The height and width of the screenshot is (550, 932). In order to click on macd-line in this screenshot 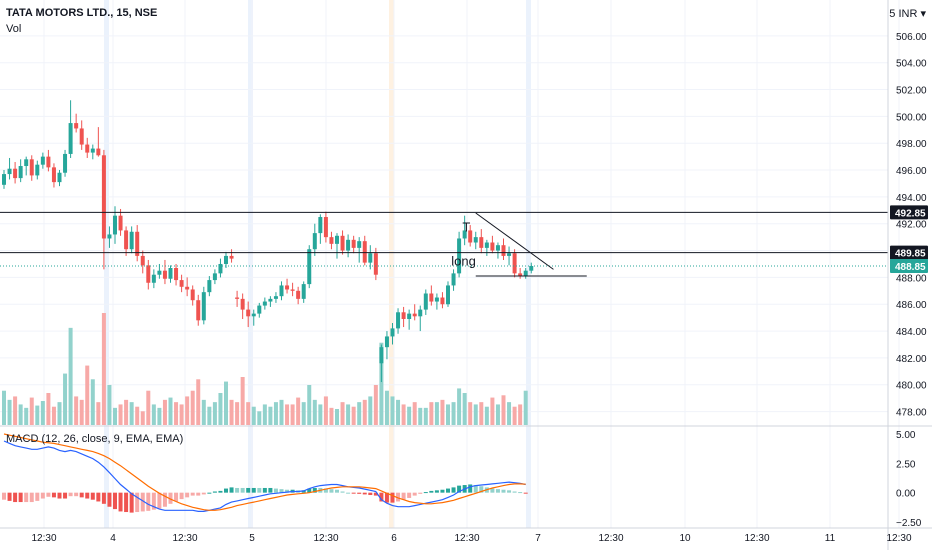, I will do `click(264, 476)`.